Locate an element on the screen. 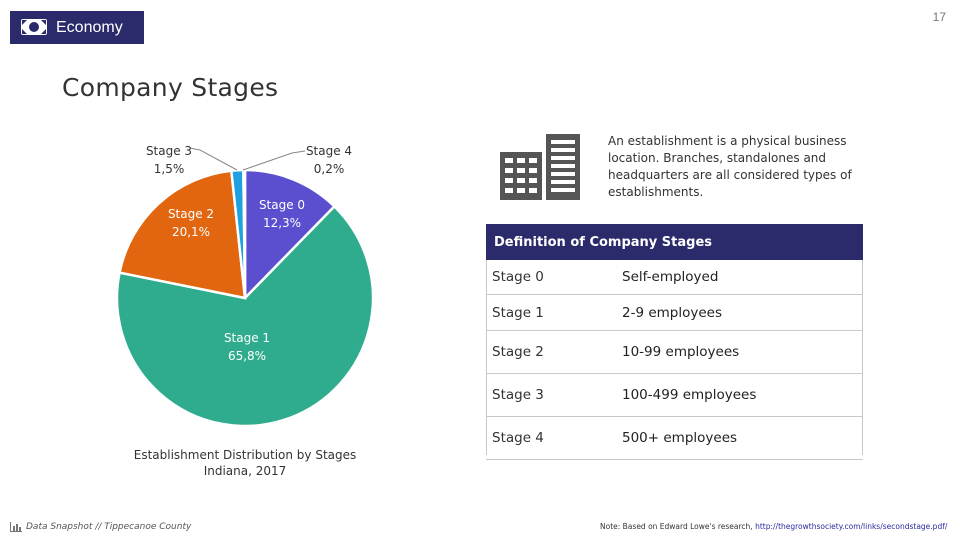 This screenshot has height=540, width=960. footer-source: Data Snapshot // Tippecanoe County is located at coordinates (100, 527).